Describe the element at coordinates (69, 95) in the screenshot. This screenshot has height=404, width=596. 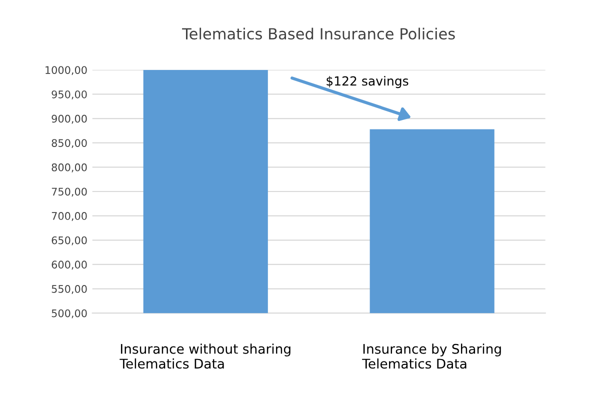
I see `y-tick-label: 950,00` at that location.